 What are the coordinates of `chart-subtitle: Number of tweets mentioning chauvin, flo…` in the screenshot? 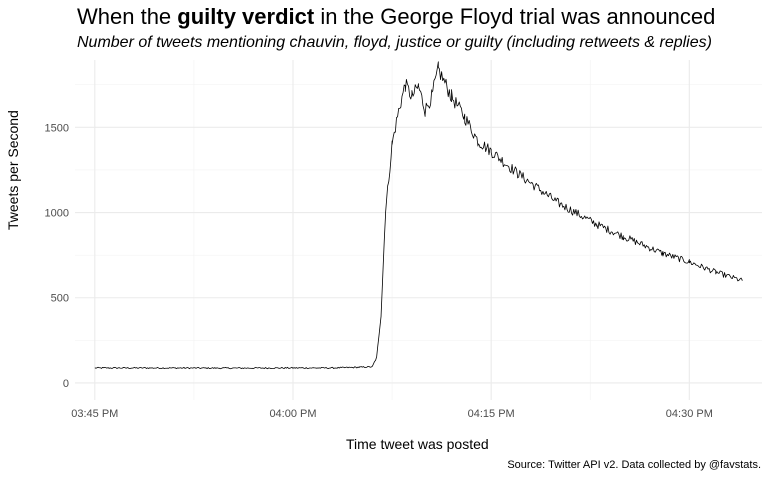 It's located at (394, 42).